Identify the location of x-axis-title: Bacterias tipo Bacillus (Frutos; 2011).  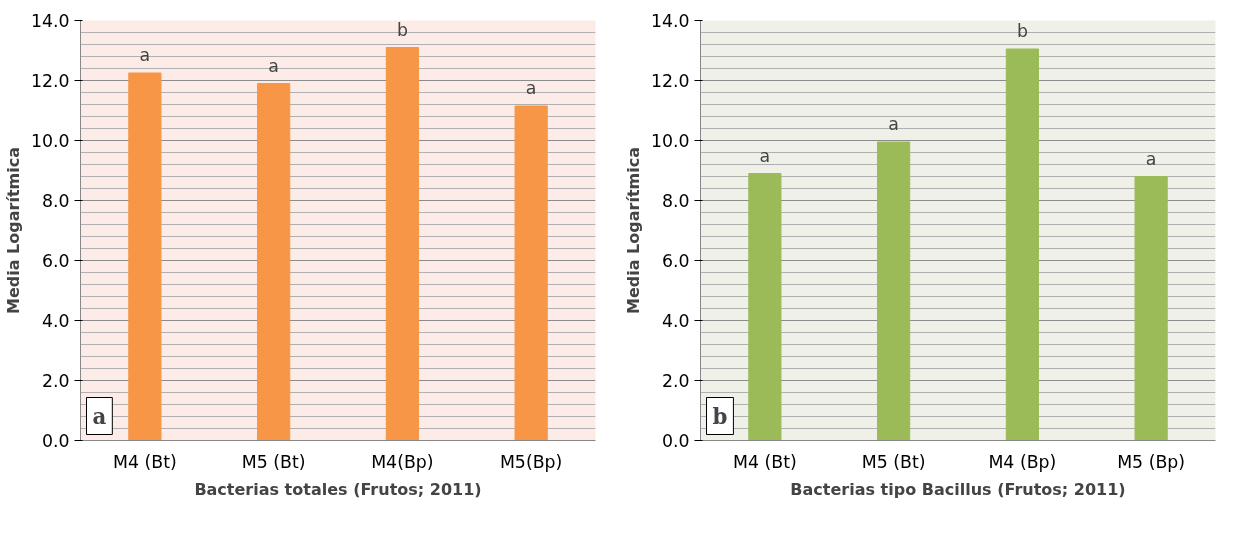
(958, 489).